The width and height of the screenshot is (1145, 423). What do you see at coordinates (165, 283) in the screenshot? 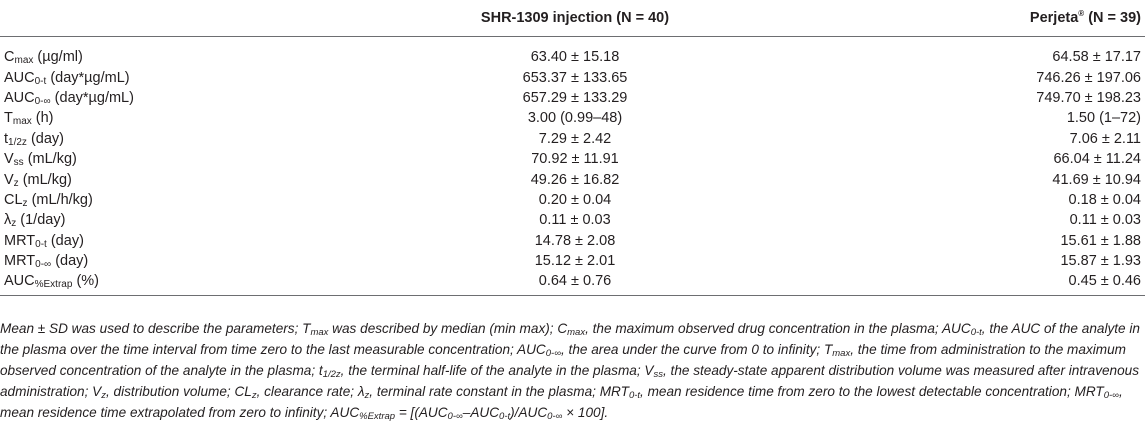
I see `parameter-cell: AUC%Extrap (%)` at bounding box center [165, 283].